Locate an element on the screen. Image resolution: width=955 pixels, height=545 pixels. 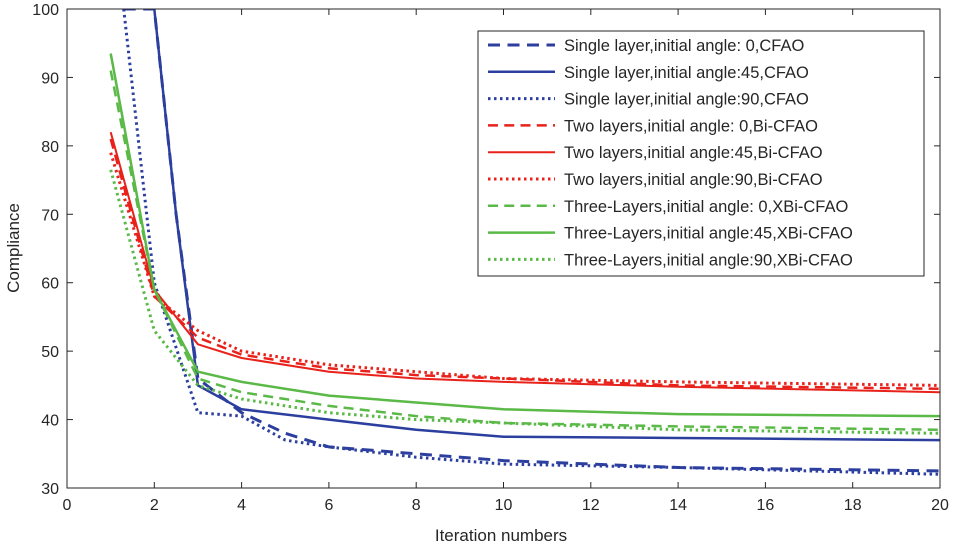
y-tick-label: 80 is located at coordinates (50, 147).